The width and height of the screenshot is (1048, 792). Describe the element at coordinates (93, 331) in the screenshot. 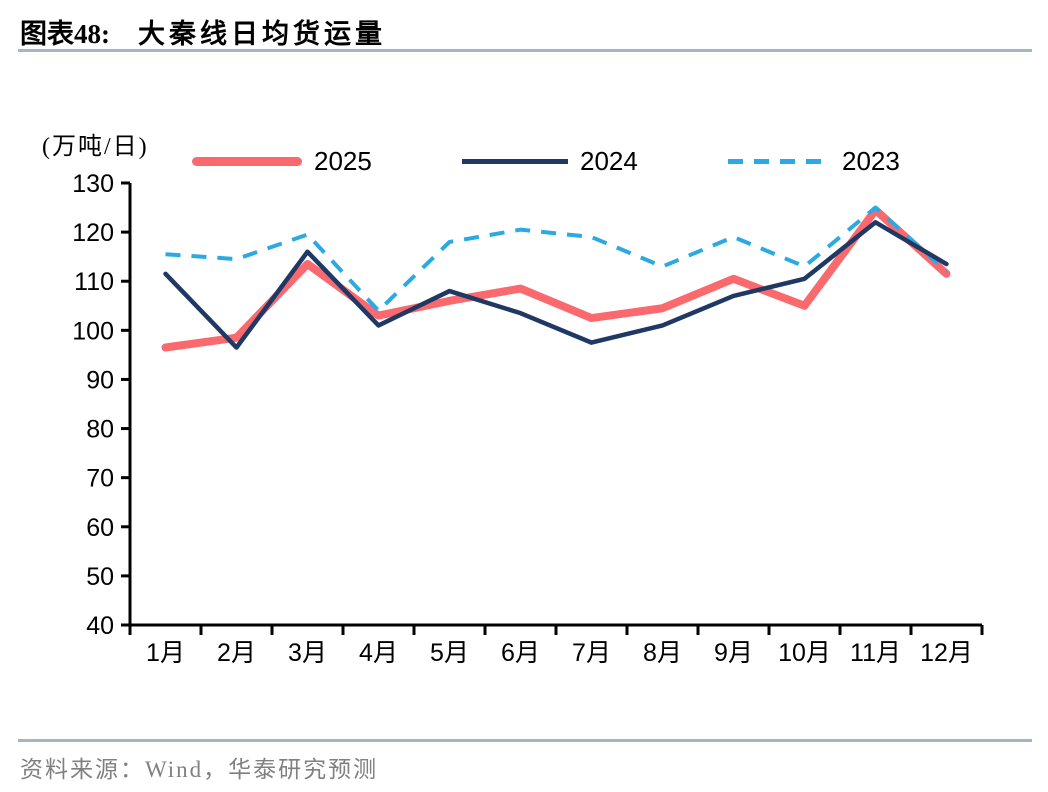

I see `y-tick-label: 100` at that location.